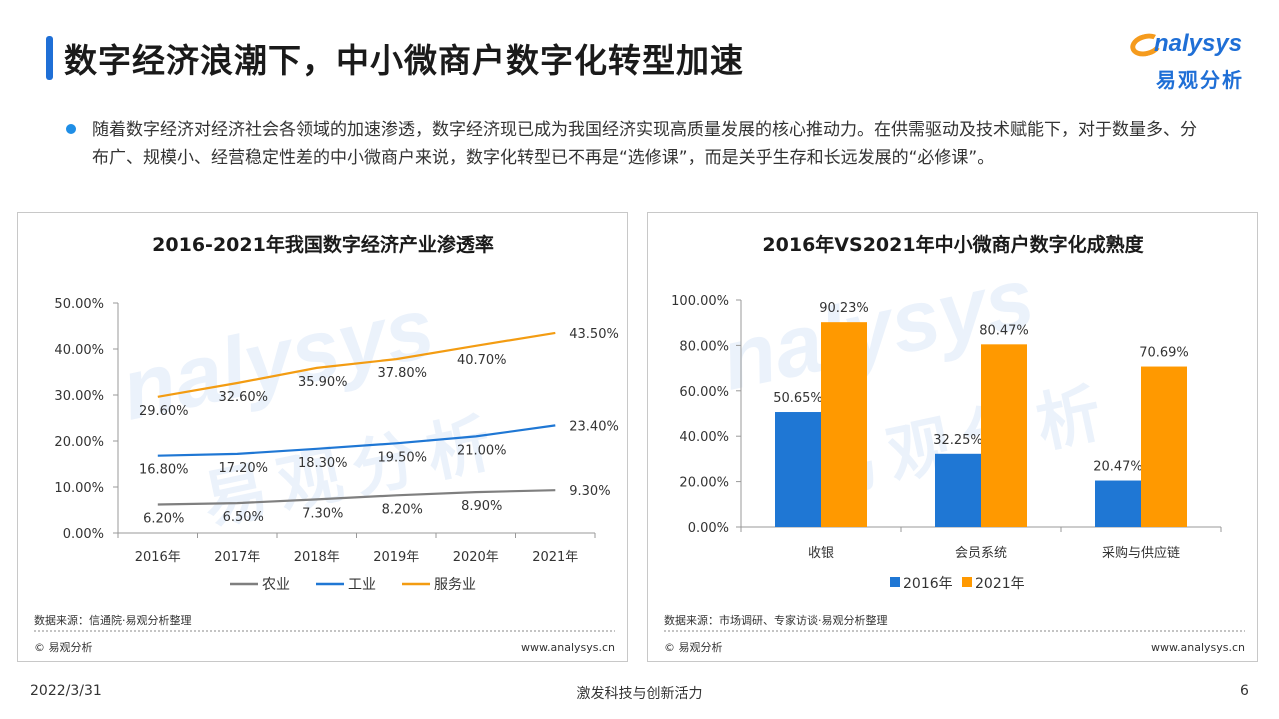  Describe the element at coordinates (322, 513) in the screenshot. I see `data-label: 7.30%` at that location.